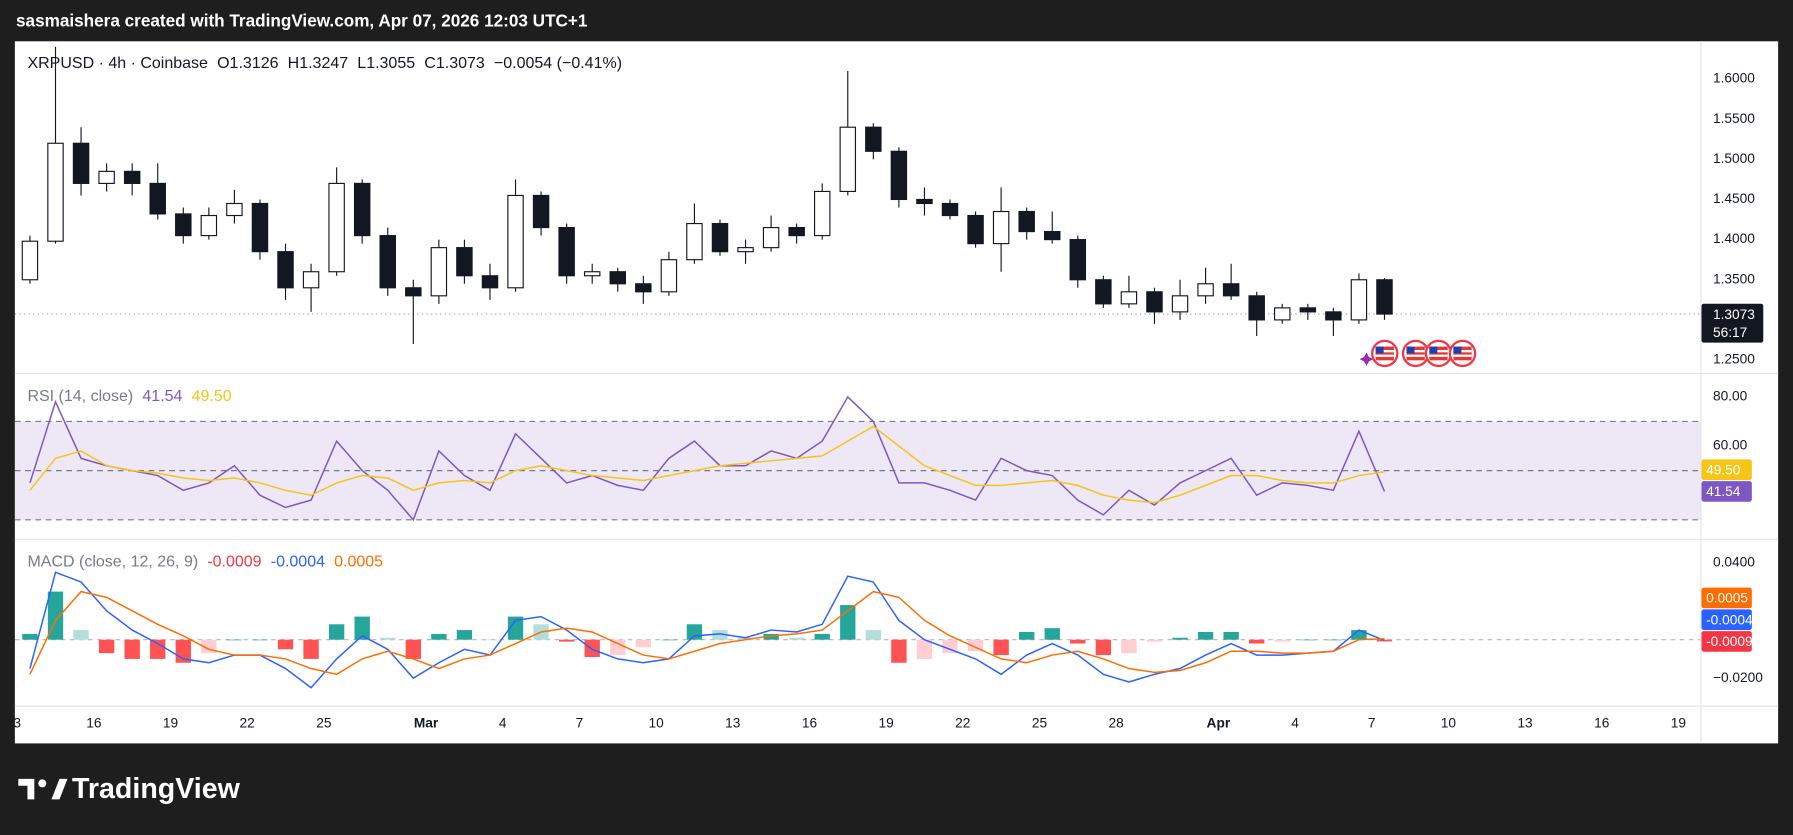 Image resolution: width=1793 pixels, height=835 pixels. What do you see at coordinates (460, 63) in the screenshot?
I see `legend-value: 1.3073` at bounding box center [460, 63].